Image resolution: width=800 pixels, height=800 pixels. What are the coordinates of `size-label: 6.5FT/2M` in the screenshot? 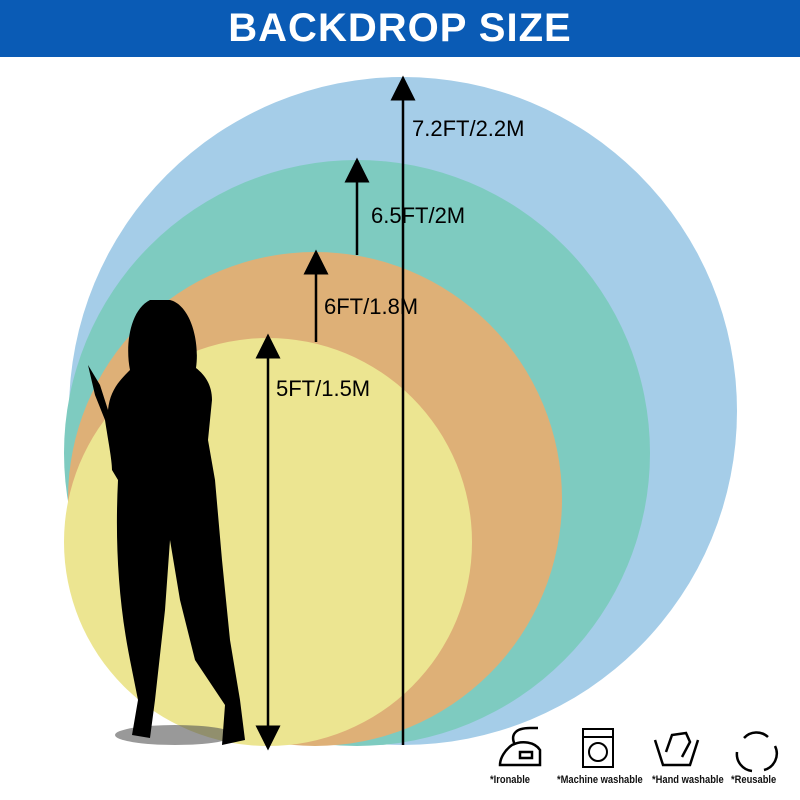 It's located at (418, 215).